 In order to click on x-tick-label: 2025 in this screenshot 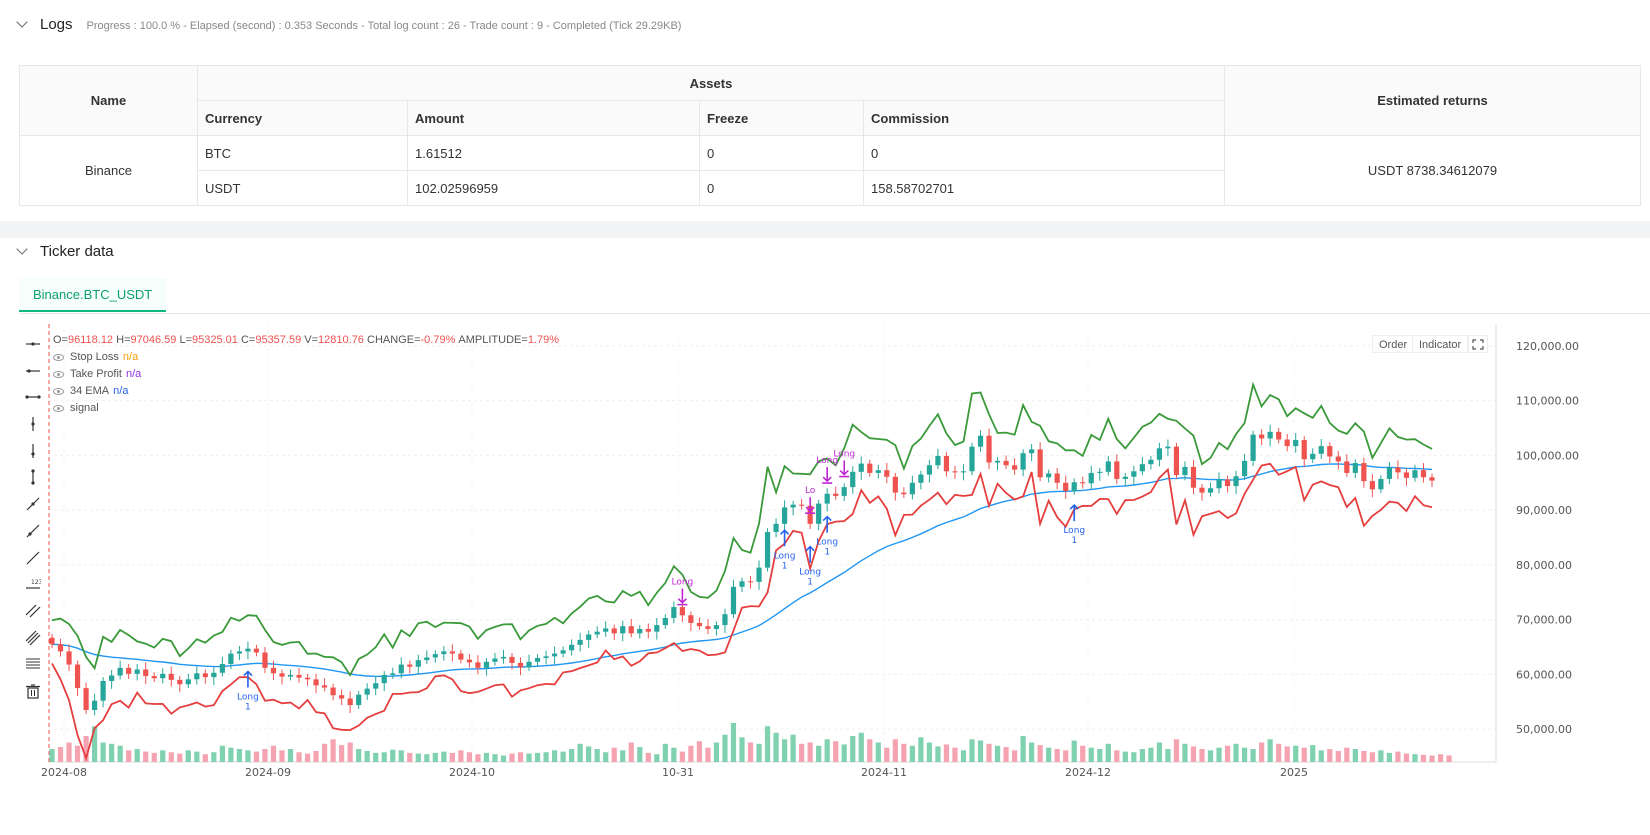, I will do `click(1294, 772)`.